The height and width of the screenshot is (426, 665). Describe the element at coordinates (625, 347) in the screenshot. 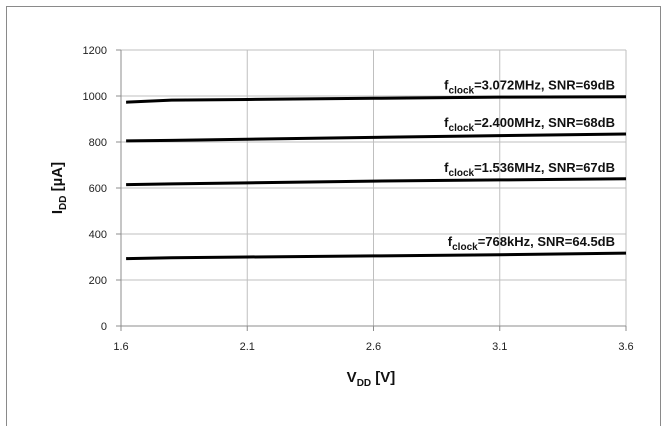

I see `x-tick-label: 3.6` at that location.